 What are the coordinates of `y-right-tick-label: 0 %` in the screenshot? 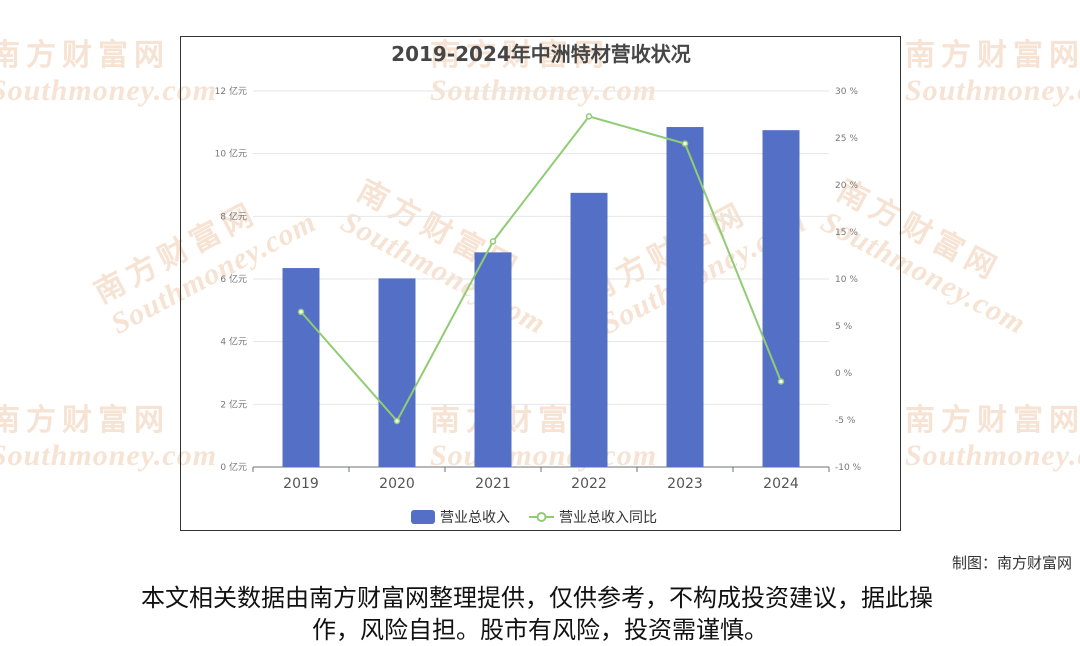 It's located at (844, 374).